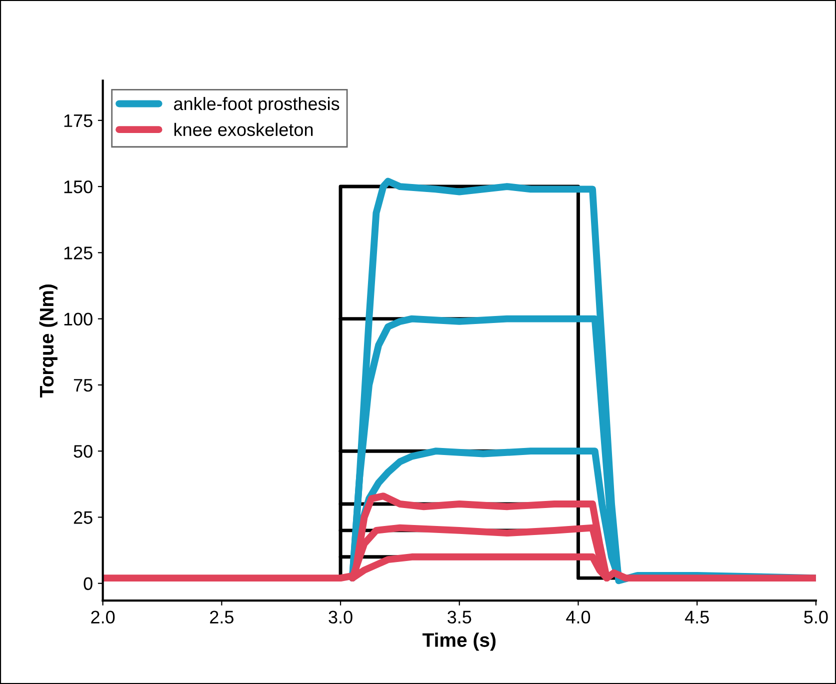 This screenshot has width=836, height=684. What do you see at coordinates (340, 617) in the screenshot?
I see `x-tick-label: 3.0` at bounding box center [340, 617].